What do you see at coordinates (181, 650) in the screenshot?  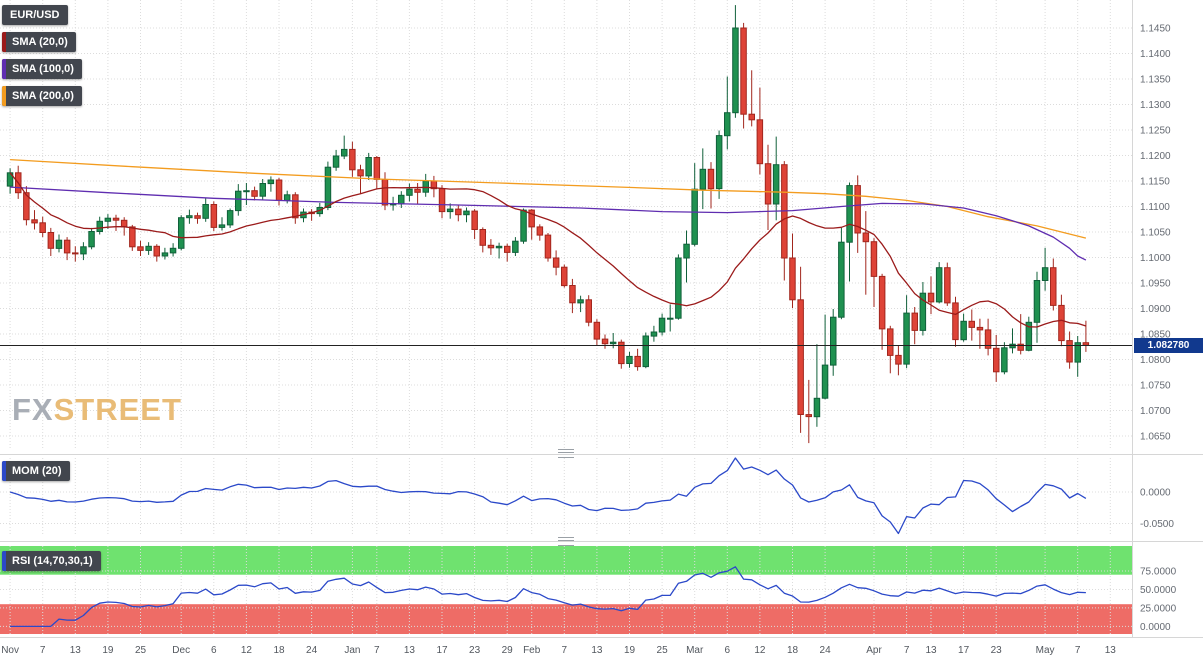 I see `svg-text: Dec` at bounding box center [181, 650].